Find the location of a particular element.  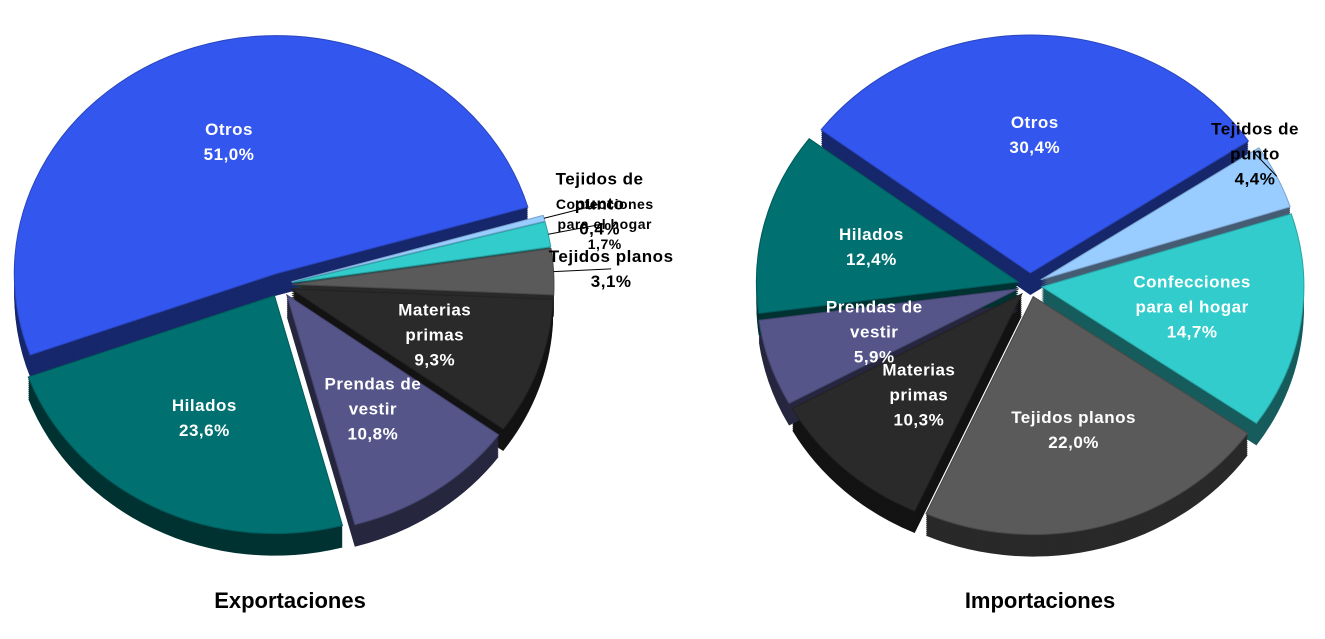

slice-label: Confecciones para el hogar 1,7% is located at coordinates (605, 224).